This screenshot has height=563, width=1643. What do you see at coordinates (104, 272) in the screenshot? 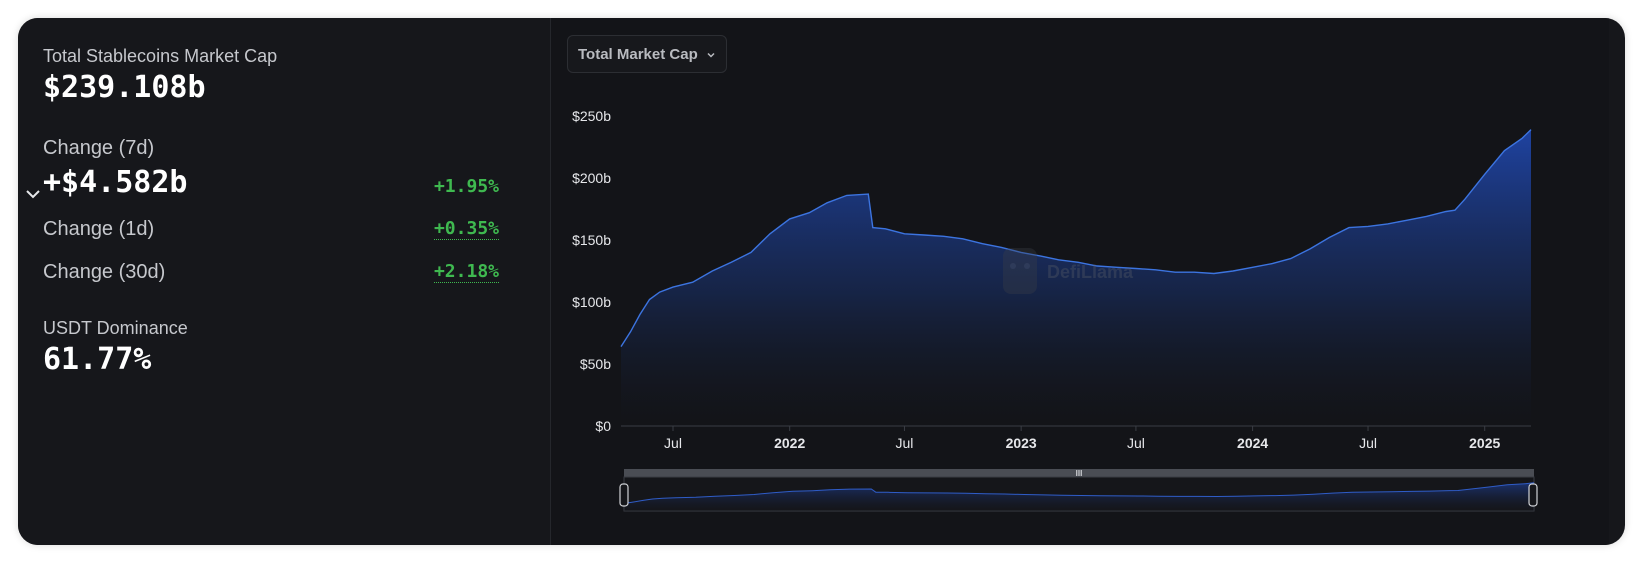
I see `change-30d-label: Change (30d)` at bounding box center [104, 272].